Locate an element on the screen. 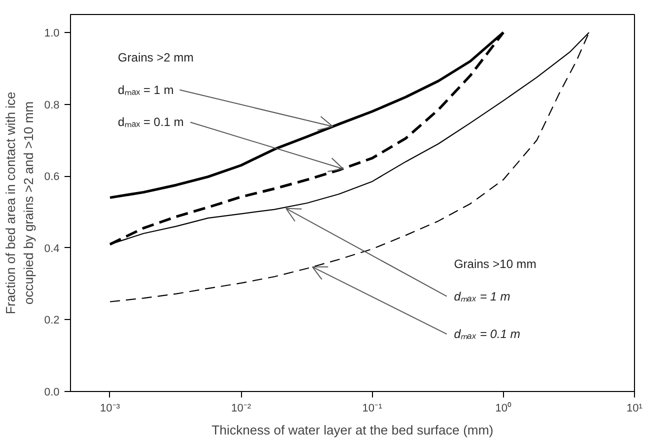 This screenshot has width=656, height=444. y-tick-label: 0.6 is located at coordinates (52, 177).